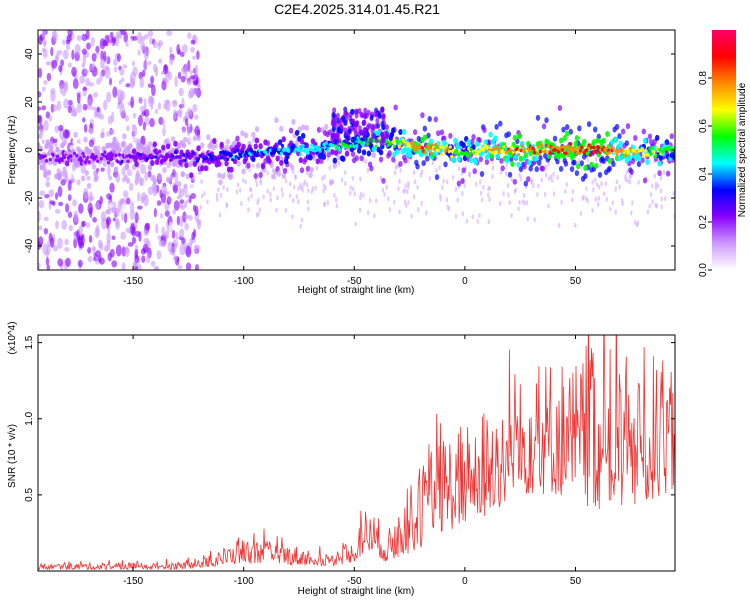 The image size is (750, 600). Describe the element at coordinates (356, 591) in the screenshot. I see `snr-x-label: Height of straight line (km)` at that location.